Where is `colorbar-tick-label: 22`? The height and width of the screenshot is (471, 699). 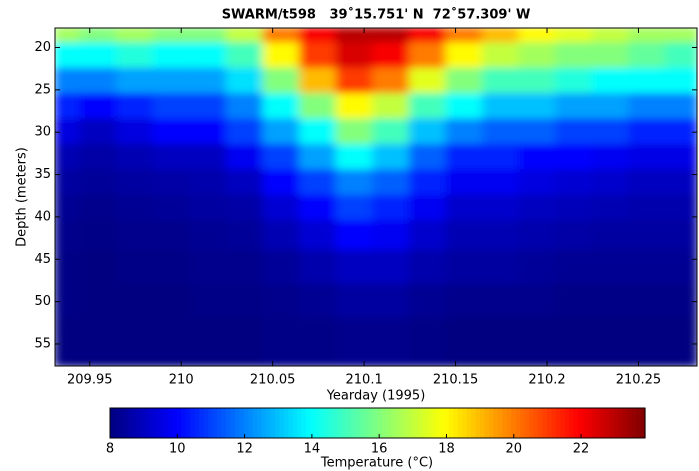
colorbar-tick-label: 22 is located at coordinates (581, 449).